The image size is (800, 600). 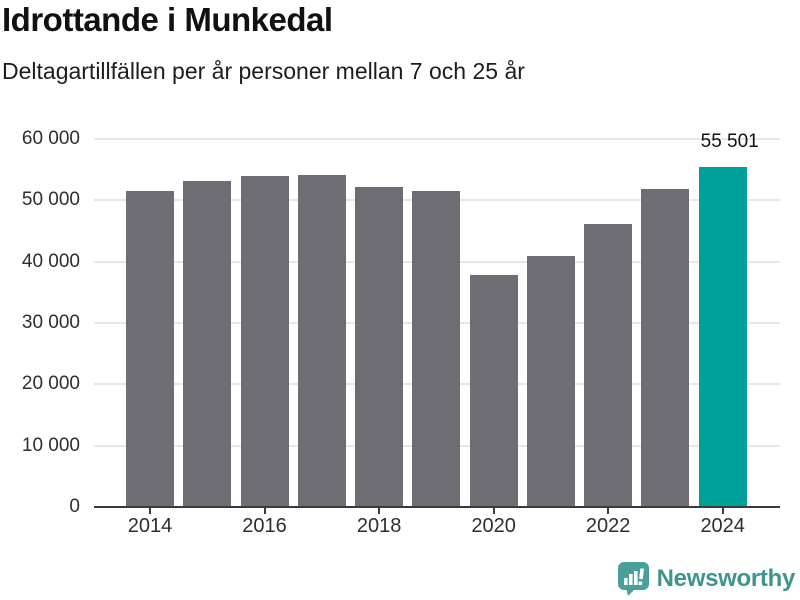 I want to click on x-tick-label: 2022, so click(x=608, y=526).